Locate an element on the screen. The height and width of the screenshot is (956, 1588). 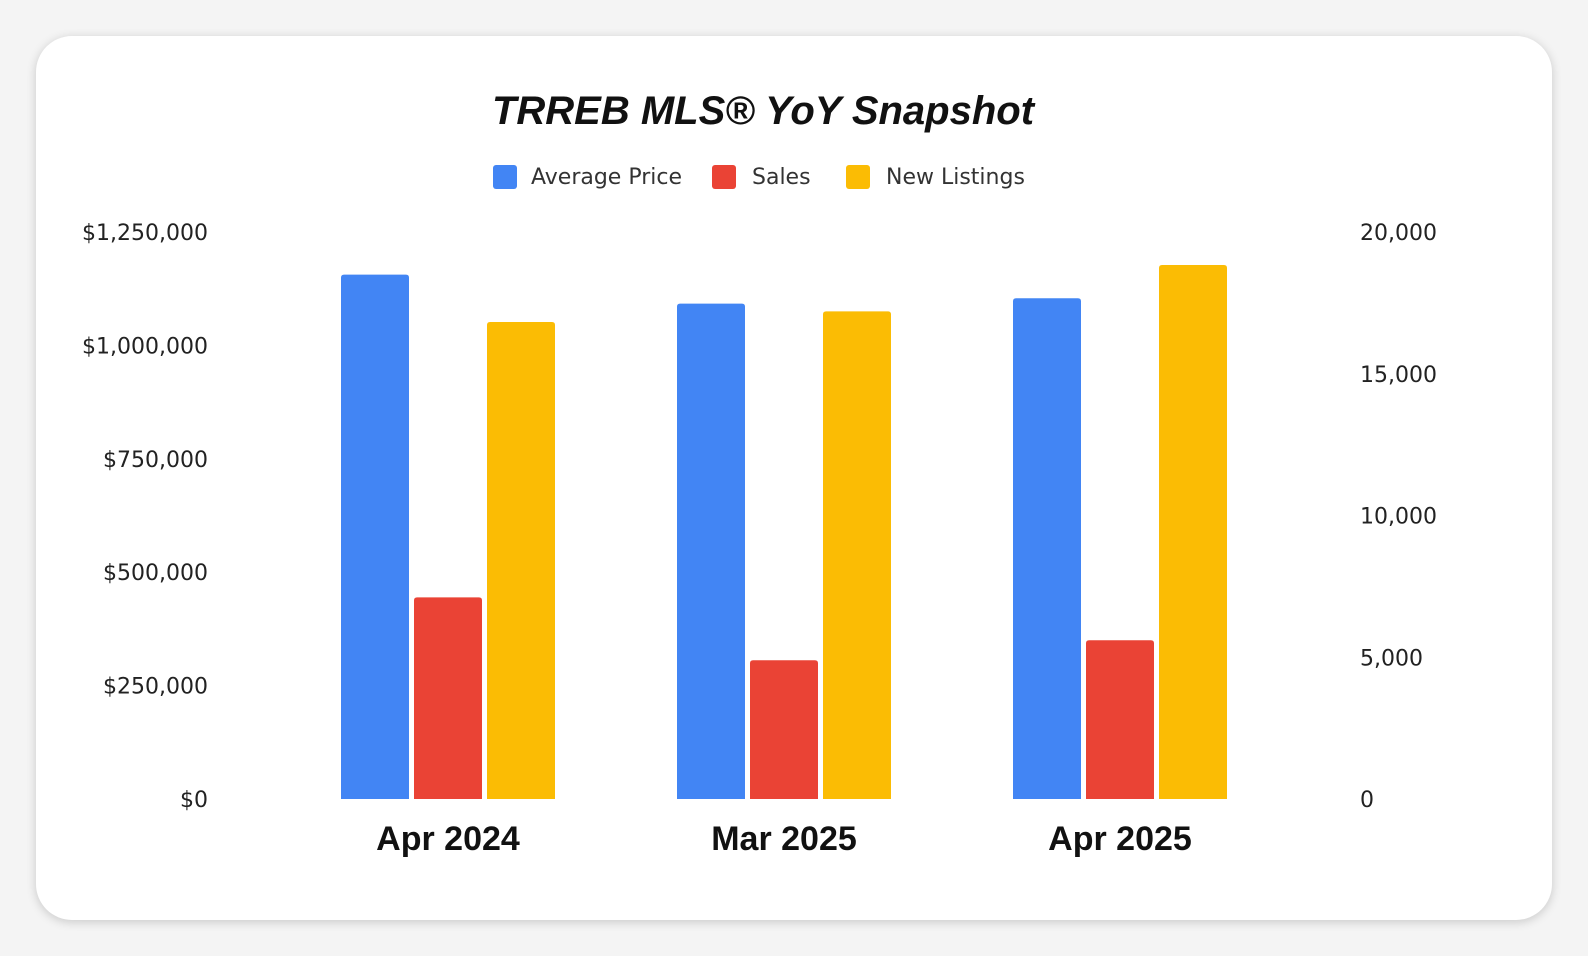
legend: Average Price Sales New Listings is located at coordinates (759, 177).